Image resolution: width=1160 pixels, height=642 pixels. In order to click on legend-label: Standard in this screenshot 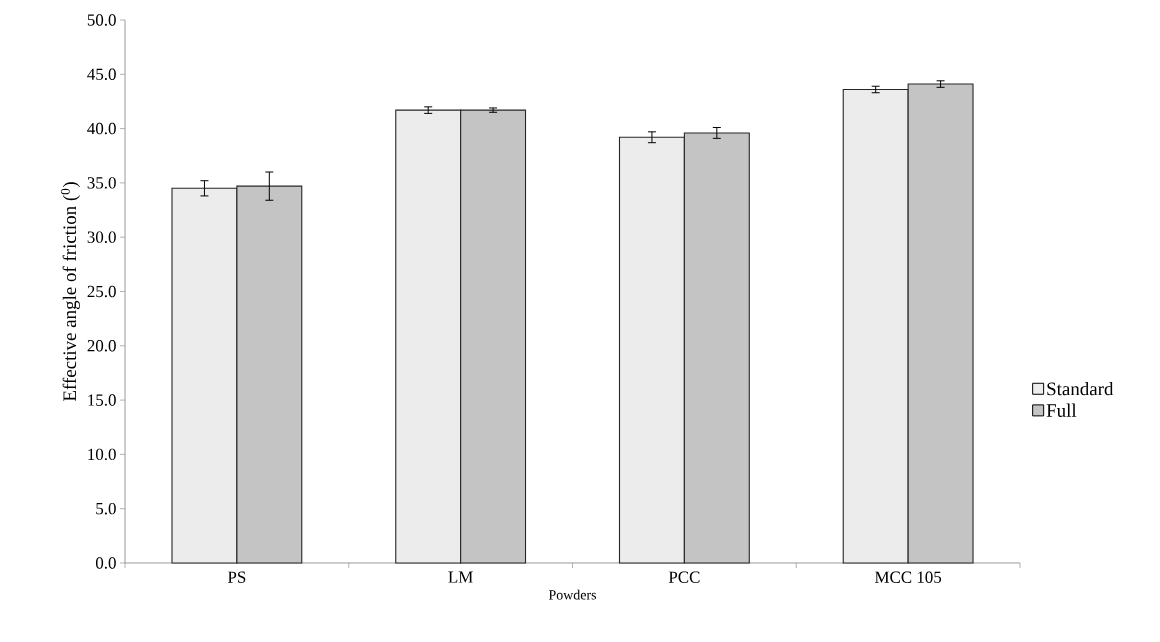, I will do `click(1080, 388)`.